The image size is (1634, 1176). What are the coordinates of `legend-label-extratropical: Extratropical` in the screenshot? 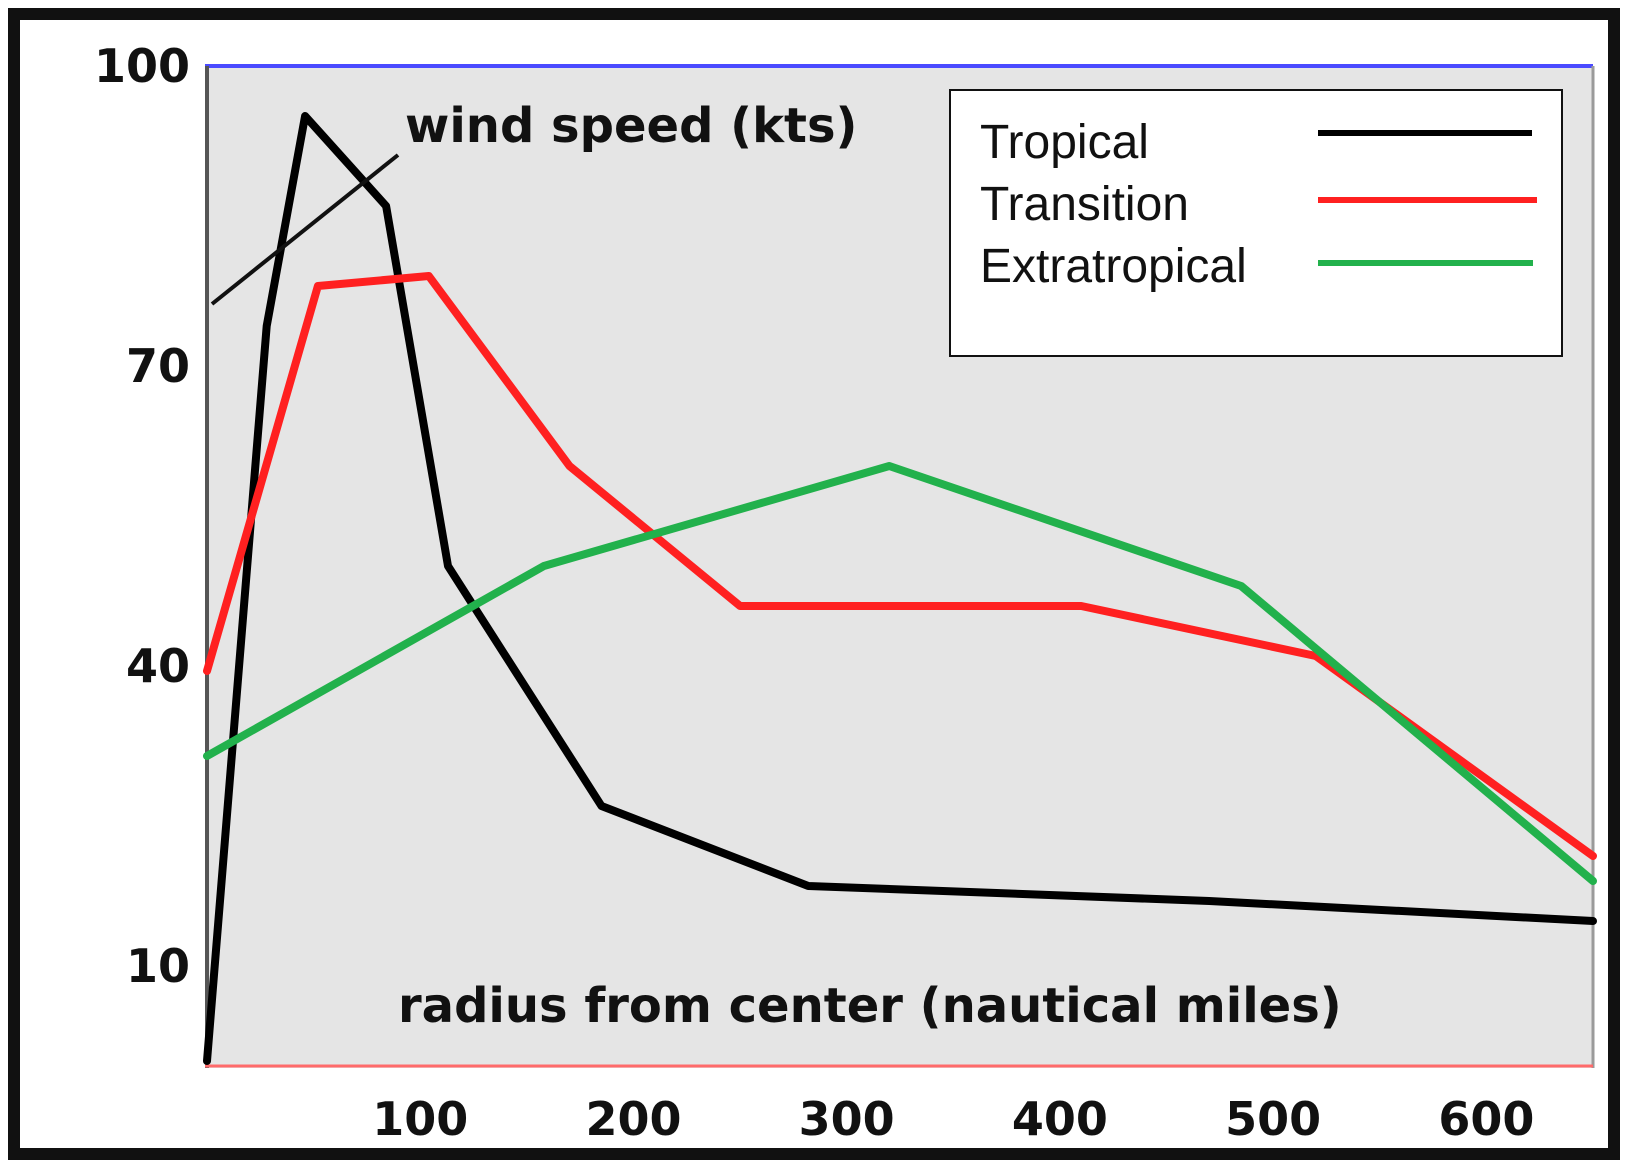 It's located at (1113, 266).